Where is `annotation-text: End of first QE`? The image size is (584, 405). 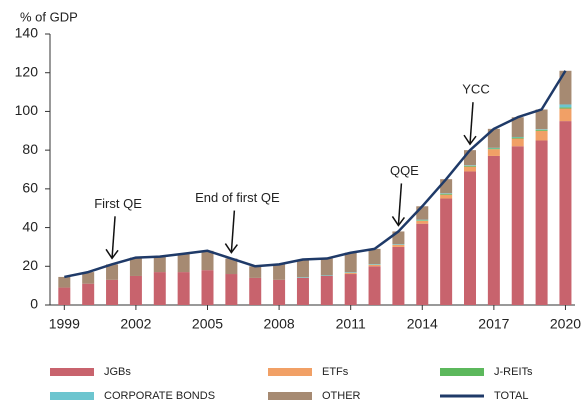
annotation-text: End of first QE is located at coordinates (237, 197).